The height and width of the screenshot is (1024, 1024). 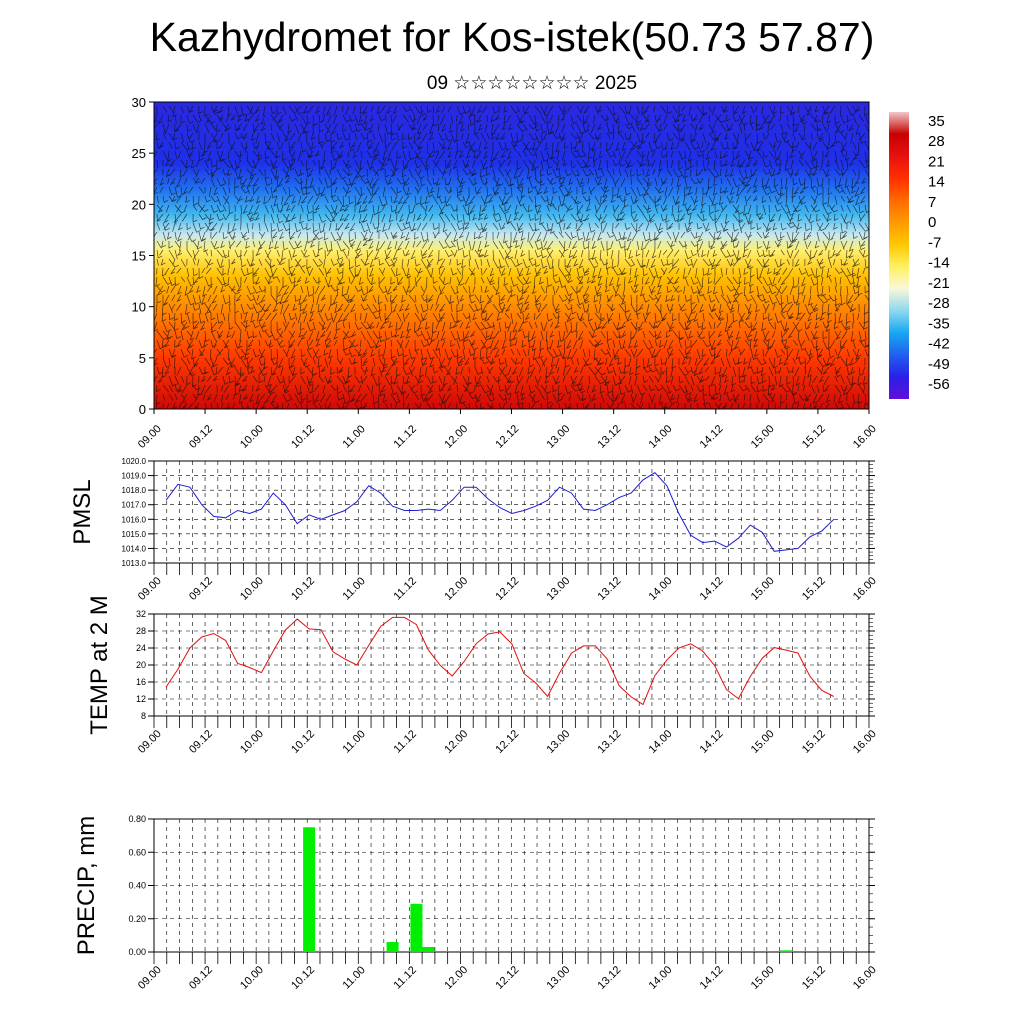 What do you see at coordinates (934, 242) in the screenshot?
I see `colorbar-label: -7` at bounding box center [934, 242].